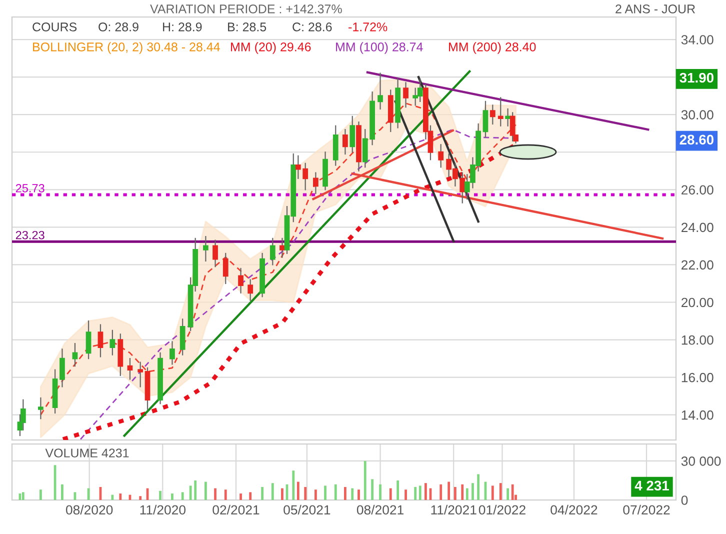 The width and height of the screenshot is (726, 534). Describe the element at coordinates (54, 27) in the screenshot. I see `annotation: COURS` at that location.